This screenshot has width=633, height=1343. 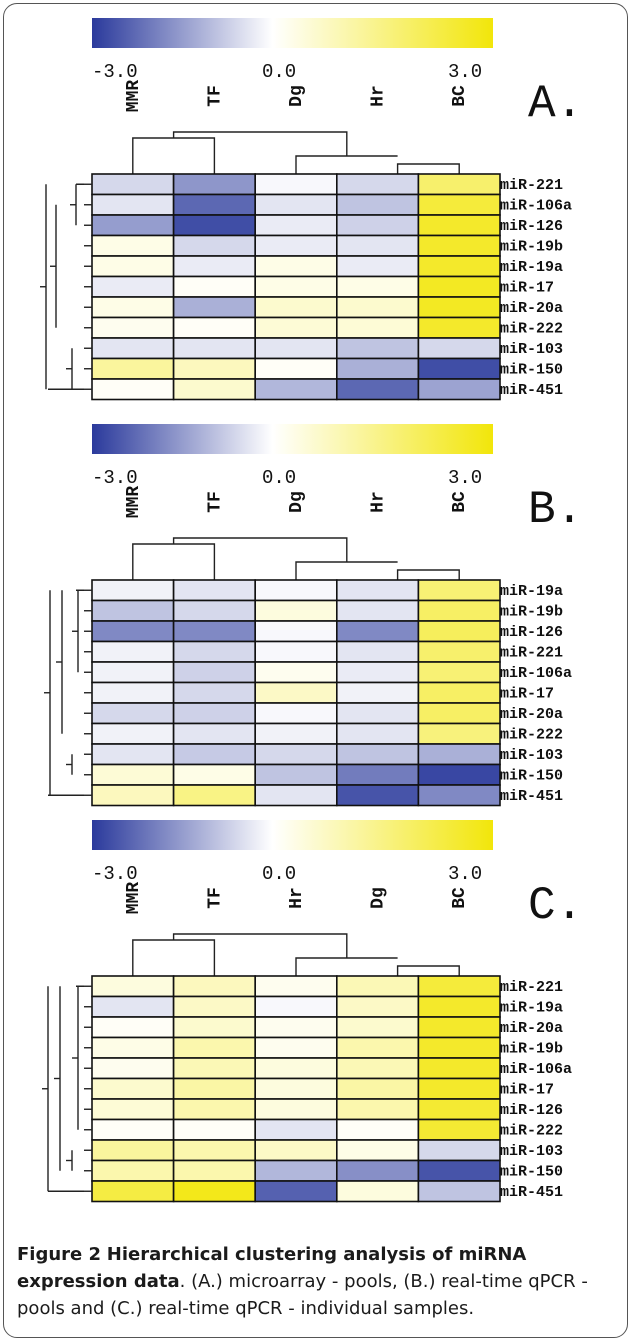 What do you see at coordinates (531, 1028) in the screenshot?
I see `row-label: miR-20a` at bounding box center [531, 1028].